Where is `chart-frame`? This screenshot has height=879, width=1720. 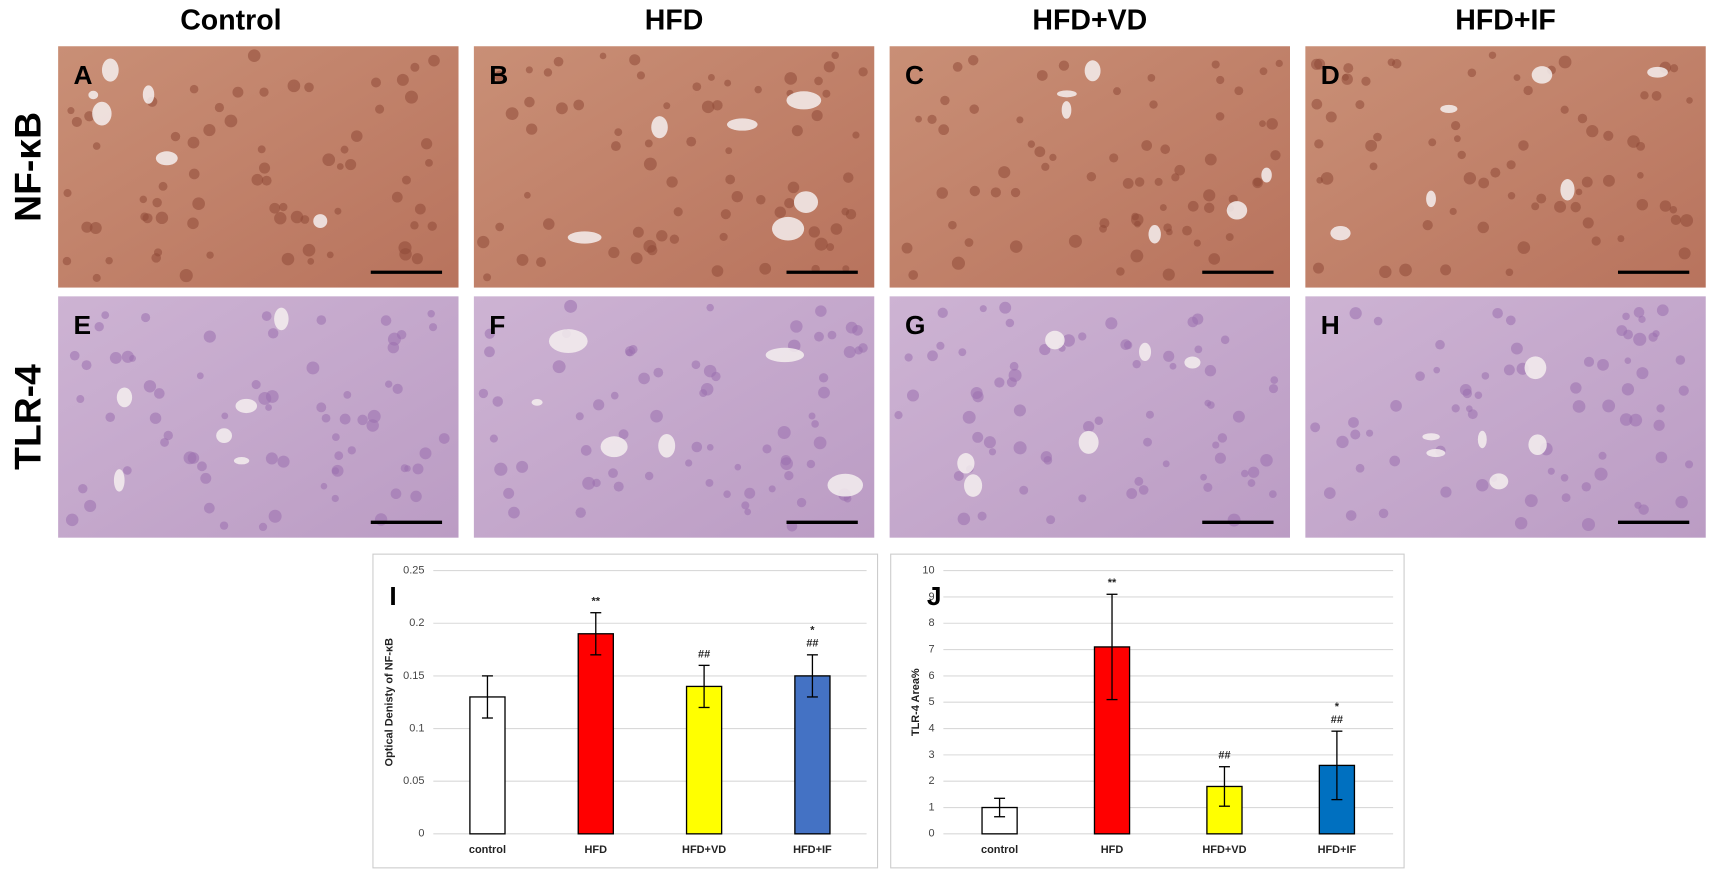
chart-frame is located at coordinates (625, 711).